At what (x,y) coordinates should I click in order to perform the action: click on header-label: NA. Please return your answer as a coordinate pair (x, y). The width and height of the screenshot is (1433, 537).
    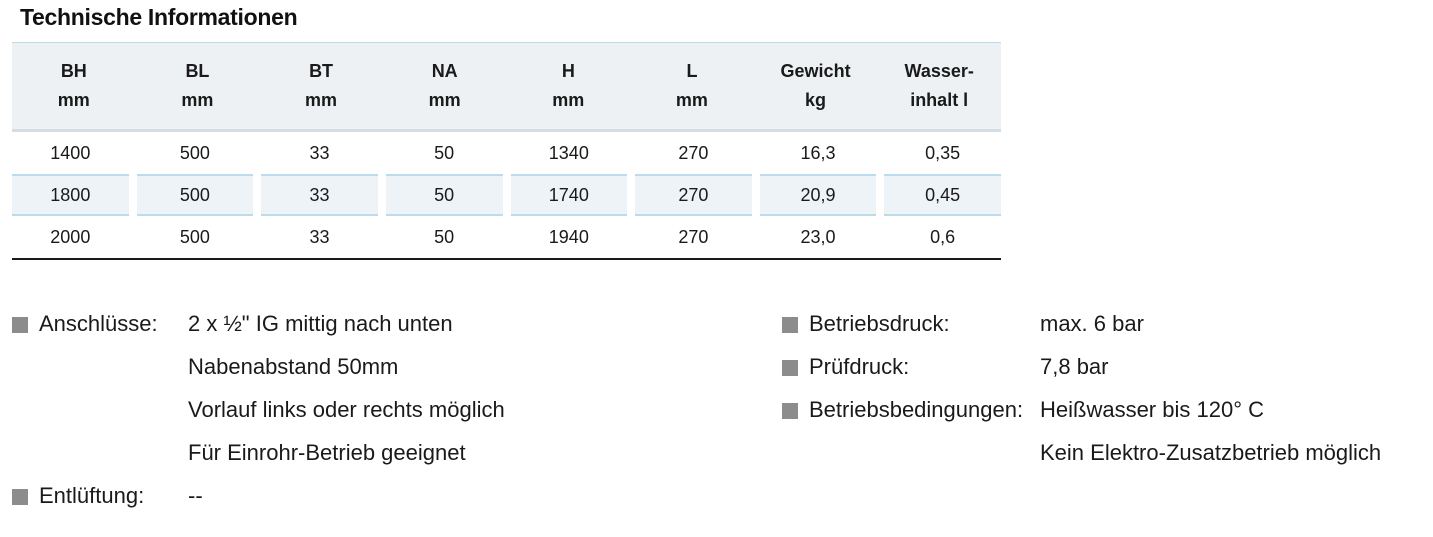
    Looking at the image, I should click on (444, 71).